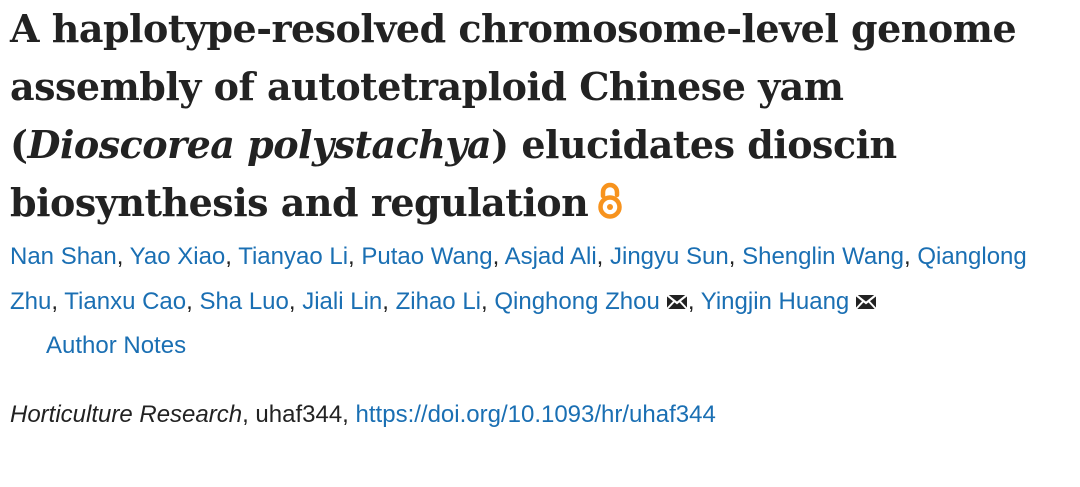 The image size is (1080, 487). What do you see at coordinates (177, 256) in the screenshot?
I see `author-link: Yao Xiao` at bounding box center [177, 256].